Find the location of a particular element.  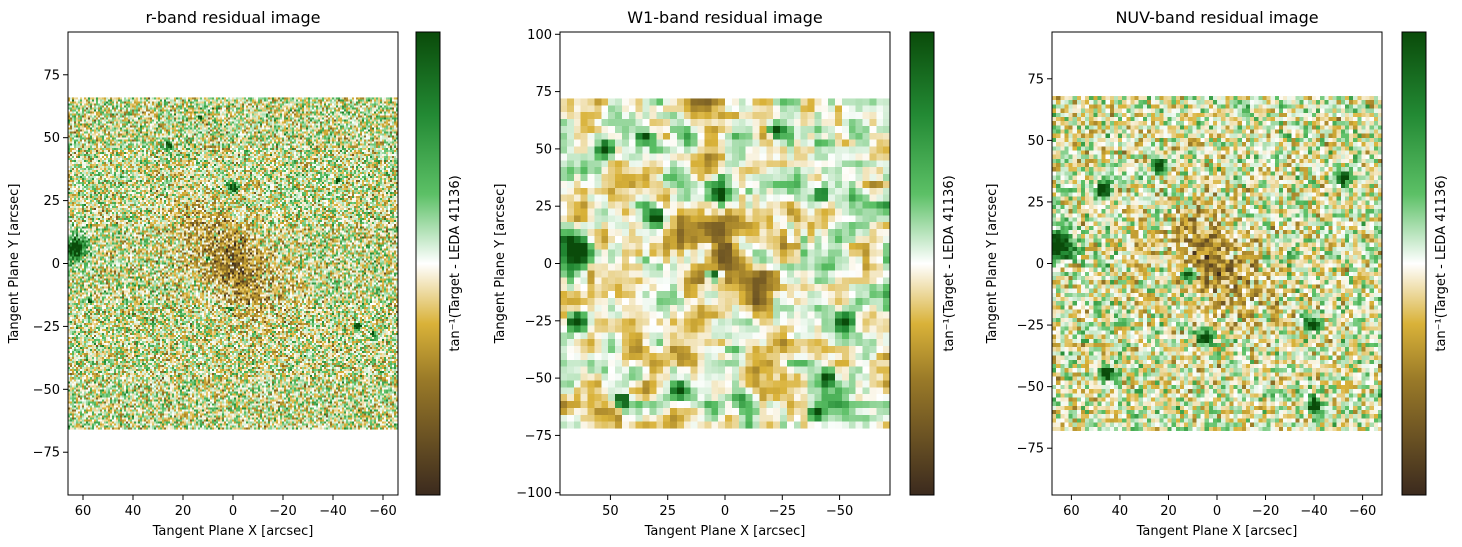

y-tick-label: −100 is located at coordinates (534, 493).